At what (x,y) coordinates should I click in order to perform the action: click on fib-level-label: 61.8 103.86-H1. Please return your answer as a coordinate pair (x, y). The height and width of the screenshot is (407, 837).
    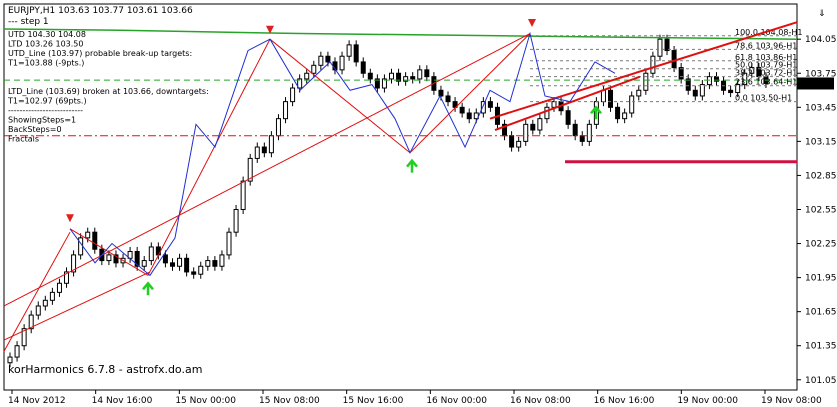
    Looking at the image, I should click on (766, 57).